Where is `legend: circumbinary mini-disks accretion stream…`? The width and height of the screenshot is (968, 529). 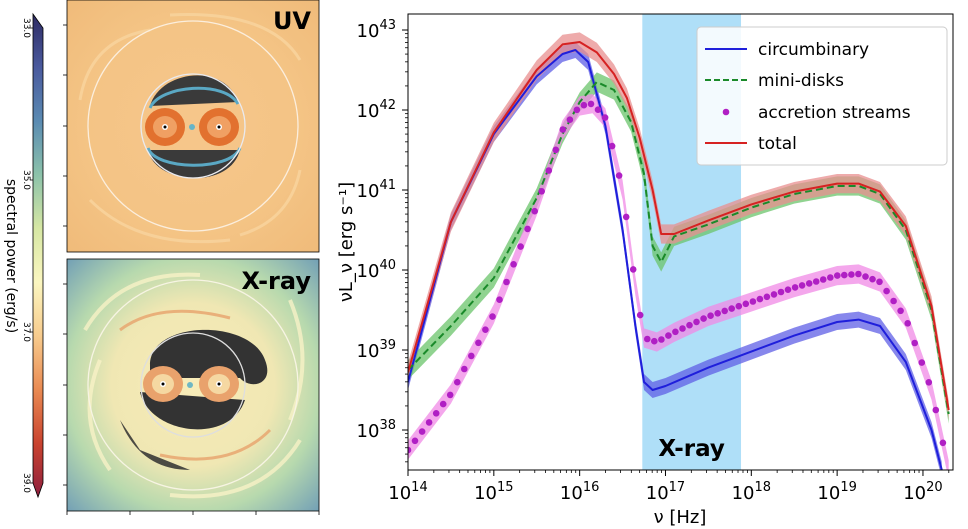
legend: circumbinary mini-disks accretion stream… is located at coordinates (822, 96).